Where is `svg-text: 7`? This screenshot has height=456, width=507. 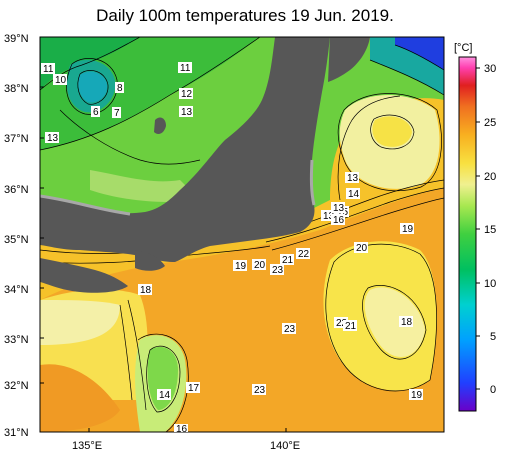
svg-text: 7 is located at coordinates (117, 113).